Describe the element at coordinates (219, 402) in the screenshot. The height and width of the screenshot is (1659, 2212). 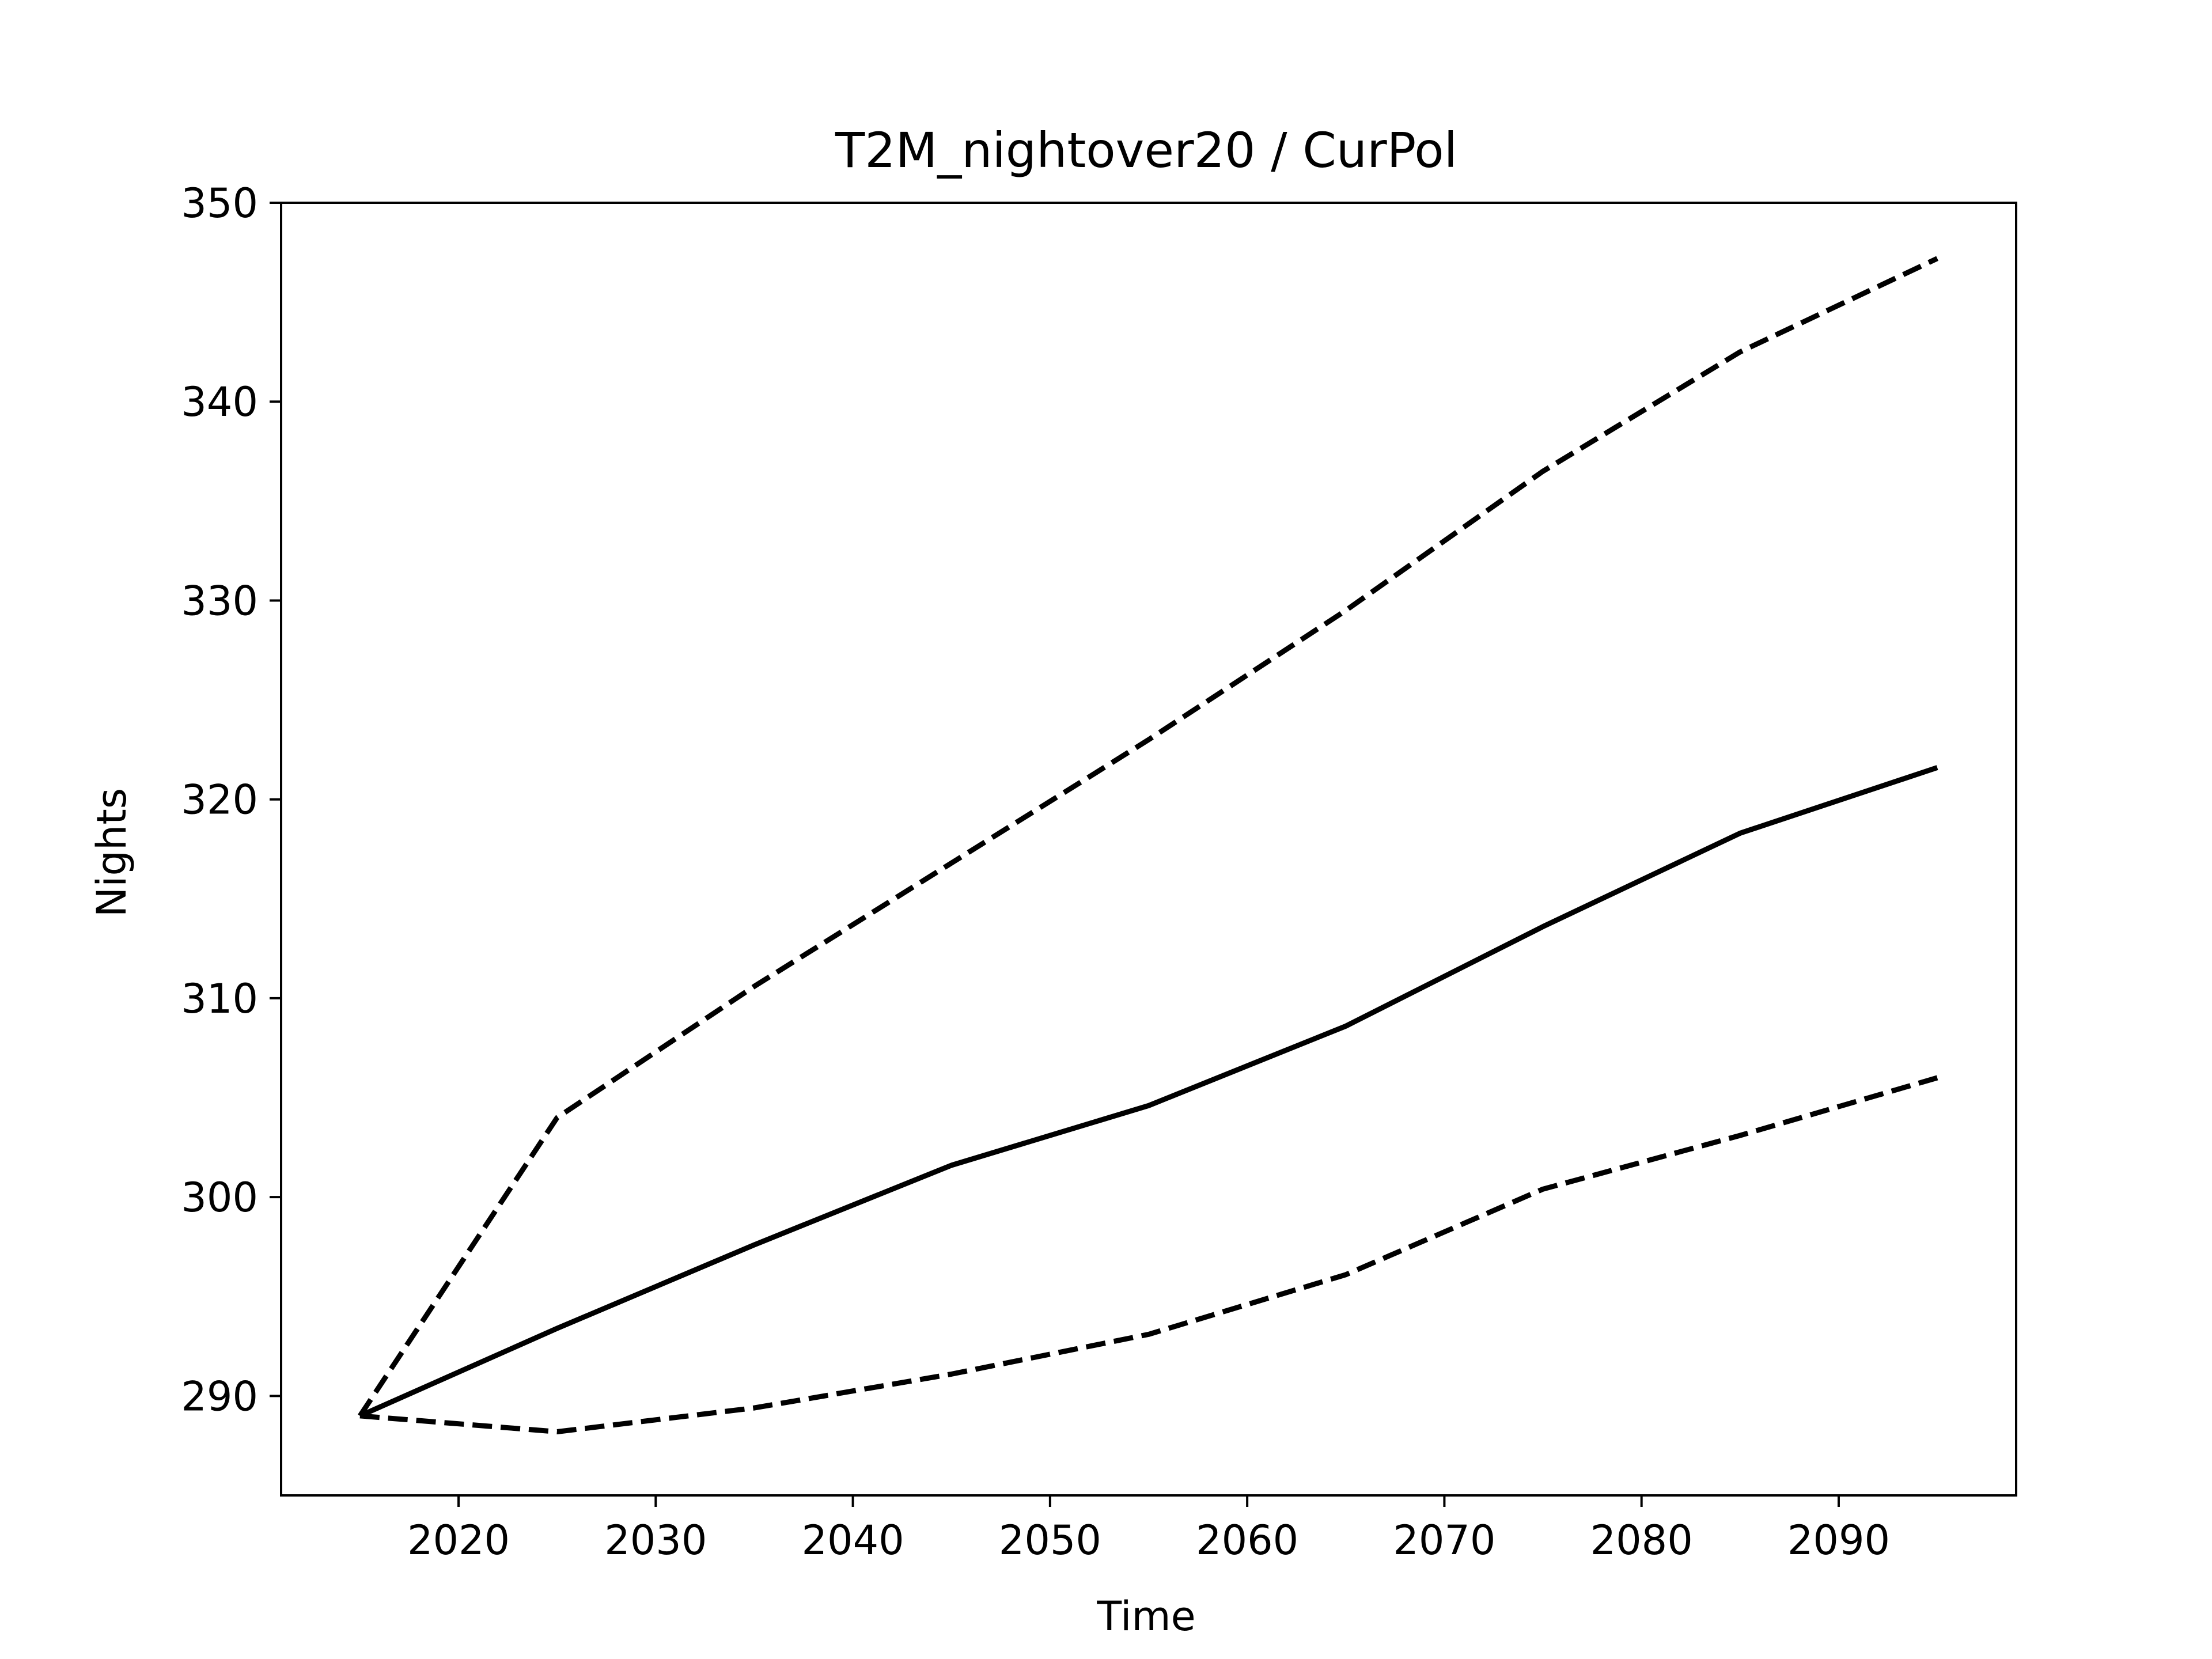
I see `y-tick-label: 340` at that location.